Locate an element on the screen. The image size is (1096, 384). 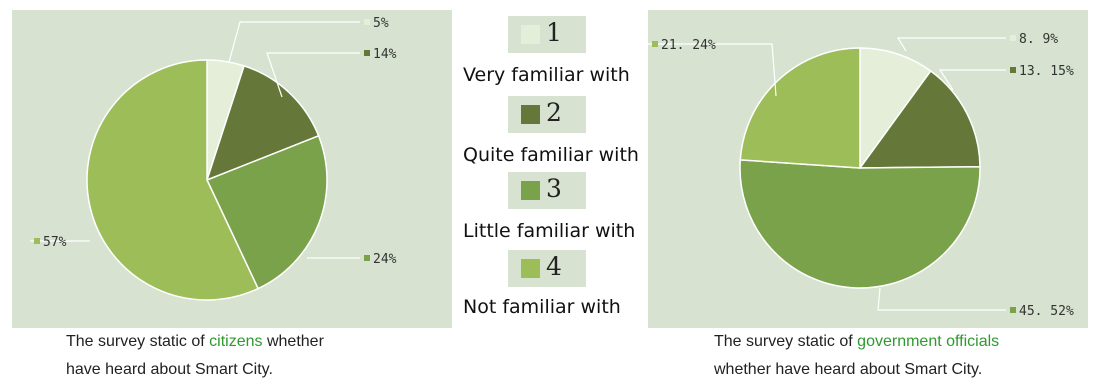
right-data-label-4: 21. 24% is located at coordinates (688, 45).